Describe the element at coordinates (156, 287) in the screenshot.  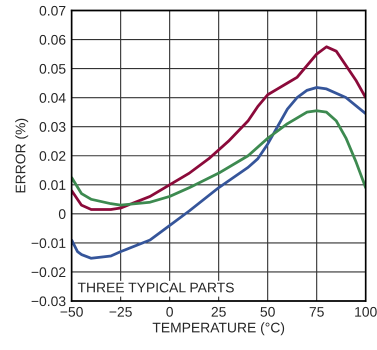
I see `annotation: THREE TYPICAL PARTS` at that location.